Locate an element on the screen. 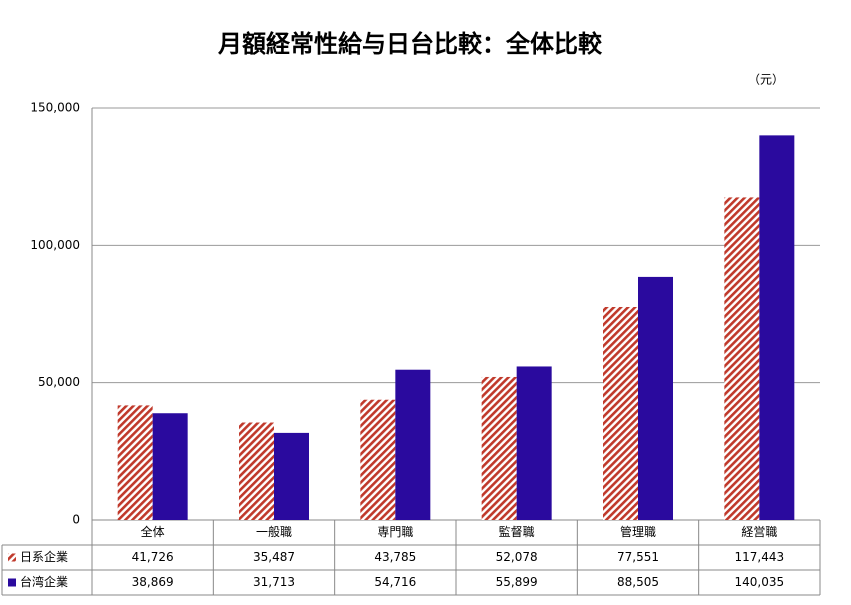 The height and width of the screenshot is (605, 851). table-value: 52,078 is located at coordinates (517, 557).